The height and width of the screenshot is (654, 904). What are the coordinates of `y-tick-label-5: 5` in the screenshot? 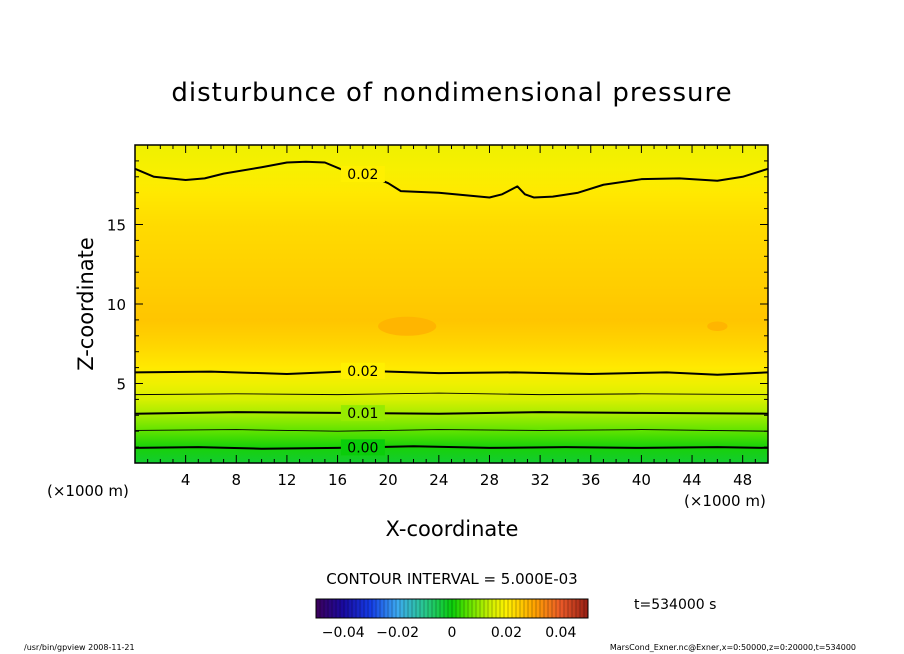 It's located at (121, 385).